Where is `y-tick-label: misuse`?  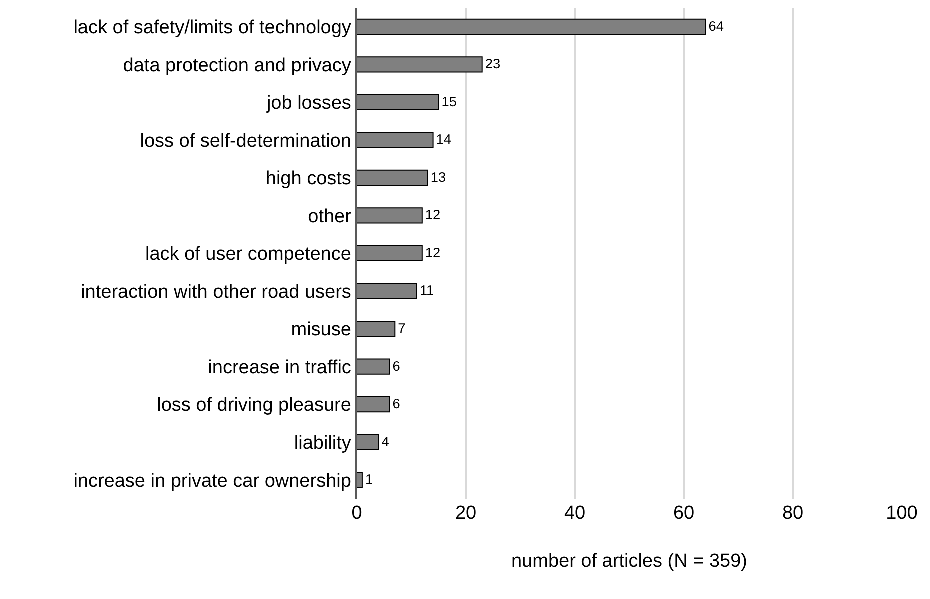
y-tick-label: misuse is located at coordinates (321, 330).